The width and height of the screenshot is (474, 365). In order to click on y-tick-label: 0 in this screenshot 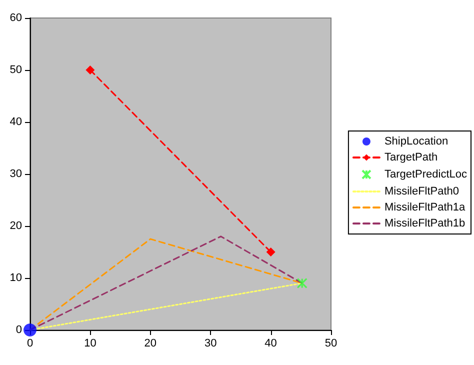, I will do `click(19, 330)`.